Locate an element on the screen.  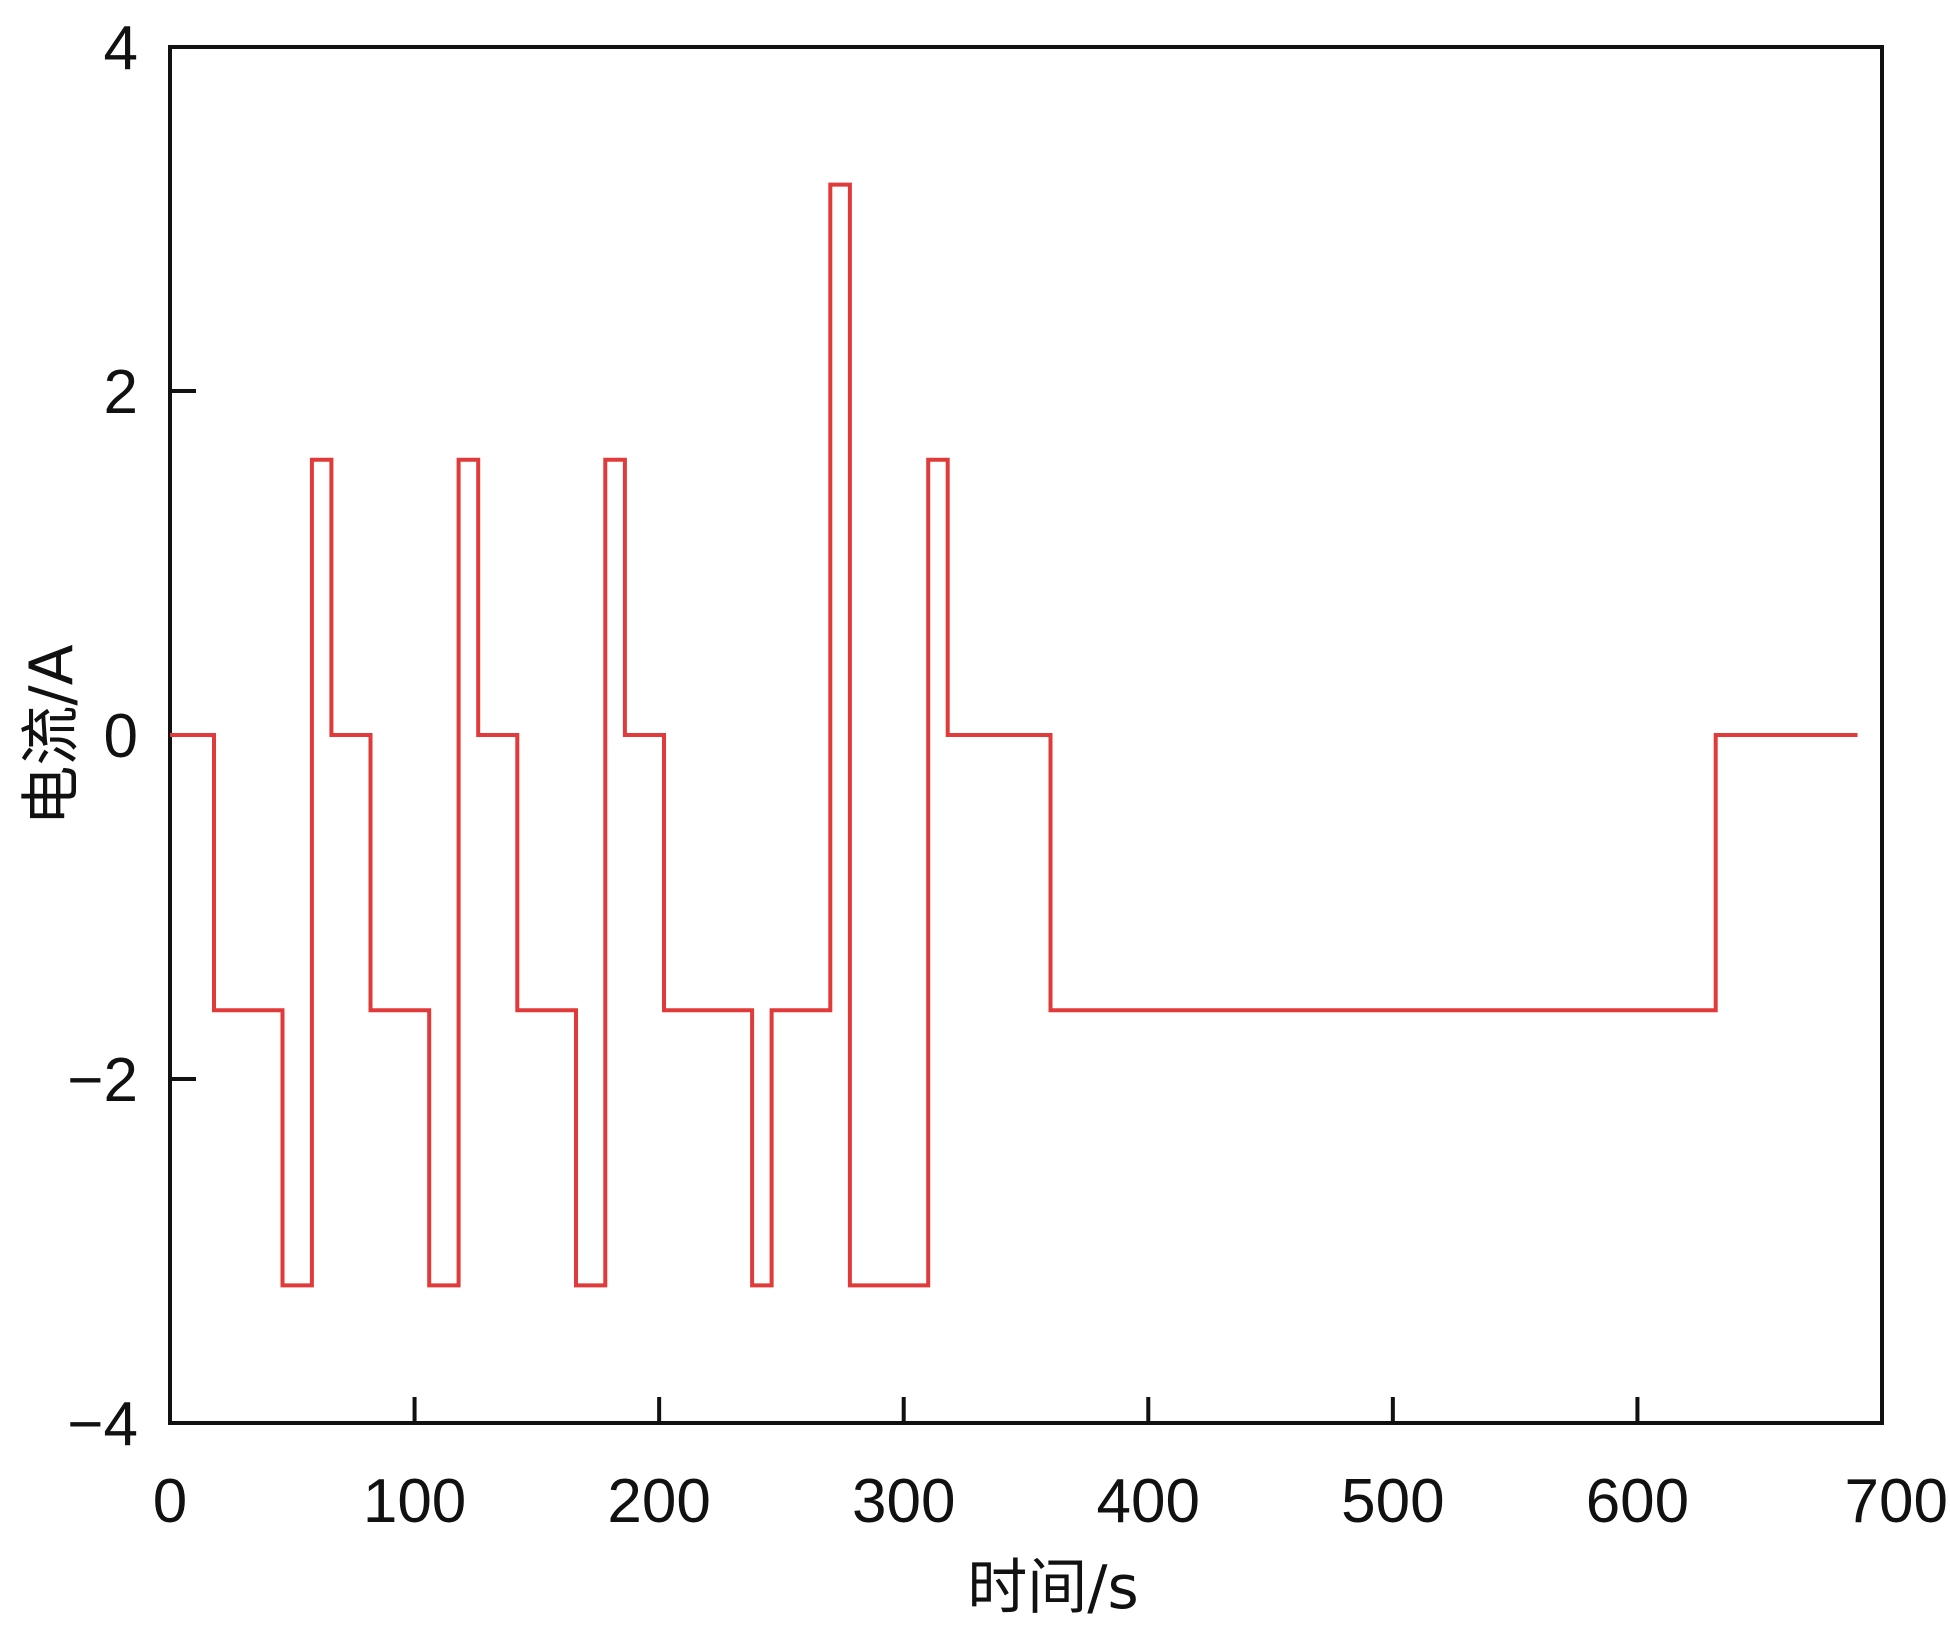
x-axis-title: 时间/s is located at coordinates (1052, 1588).